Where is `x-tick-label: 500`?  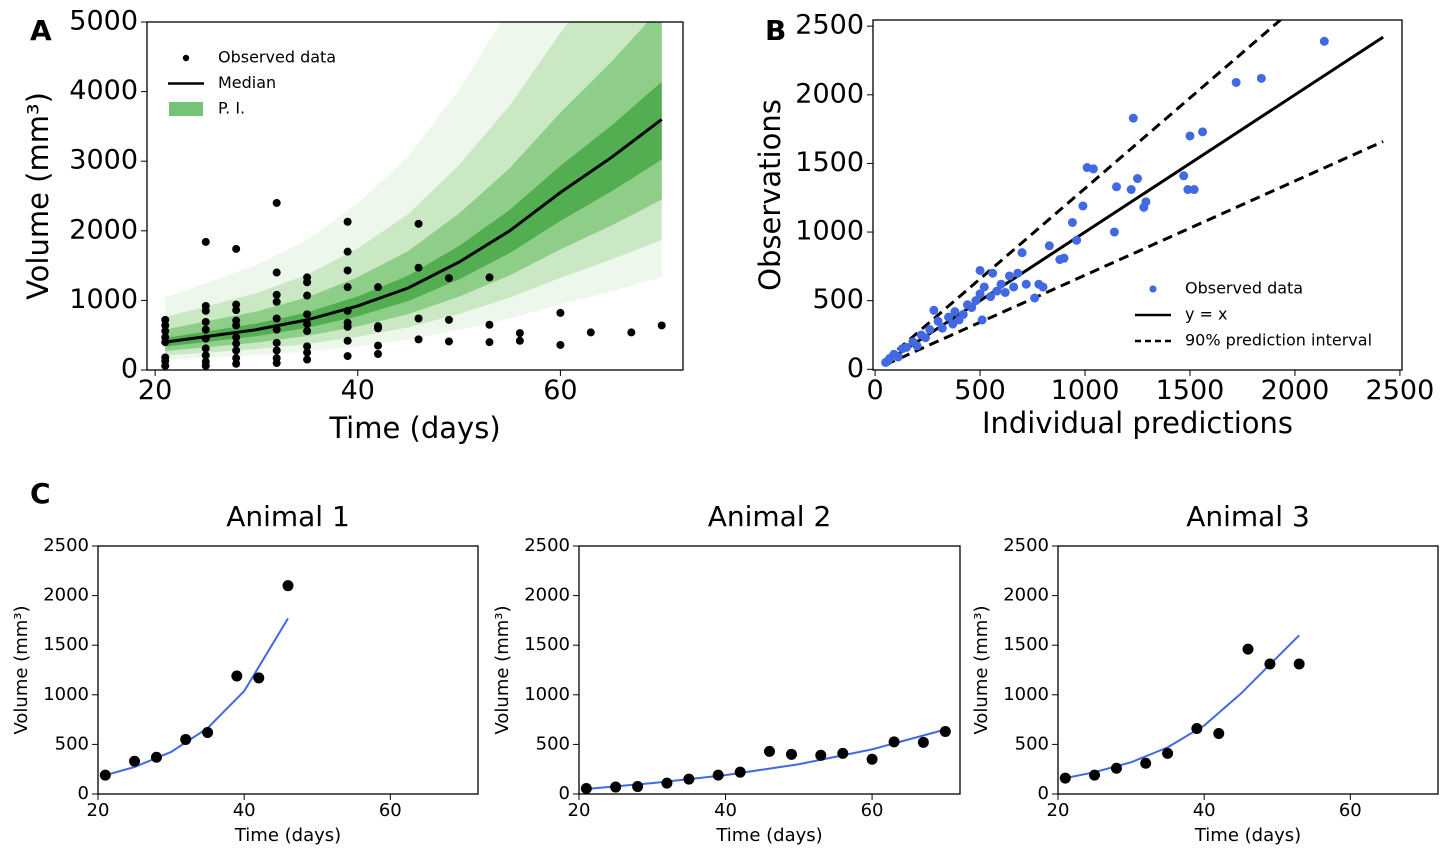
x-tick-label: 500 is located at coordinates (980, 390).